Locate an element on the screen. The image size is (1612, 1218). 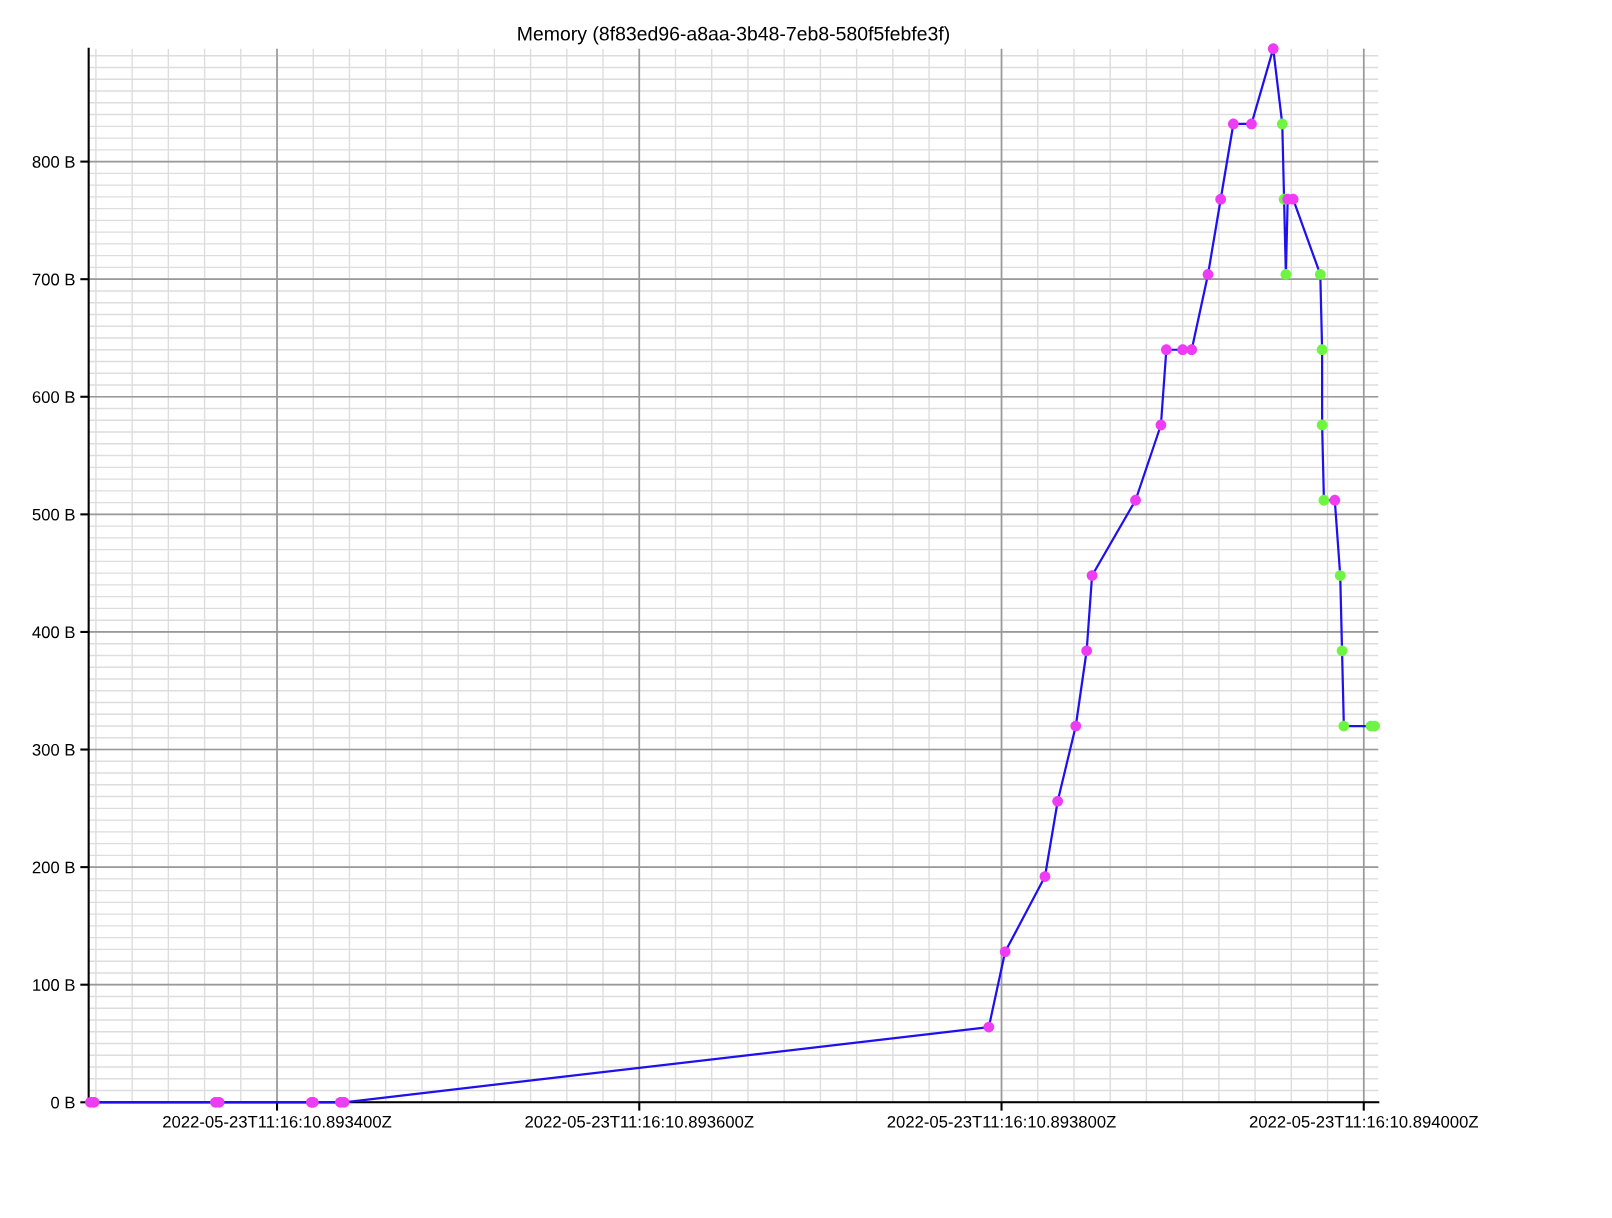
y-tick-label: 300 B is located at coordinates (53, 749).